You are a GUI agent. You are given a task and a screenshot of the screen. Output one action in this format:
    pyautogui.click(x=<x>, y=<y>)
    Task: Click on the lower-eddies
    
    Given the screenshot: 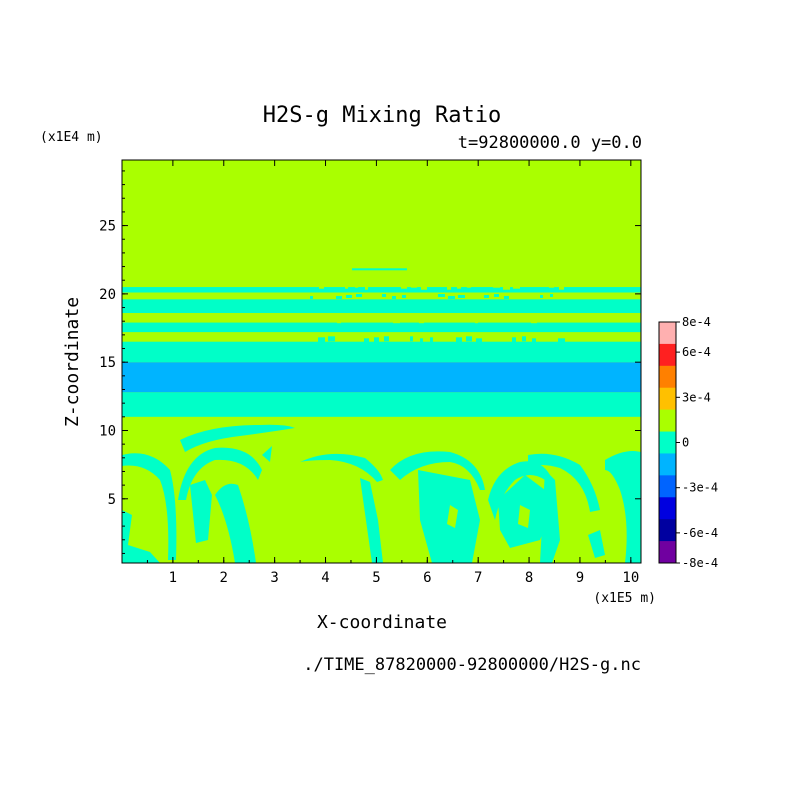 What is the action you would take?
    pyautogui.click(x=381, y=493)
    